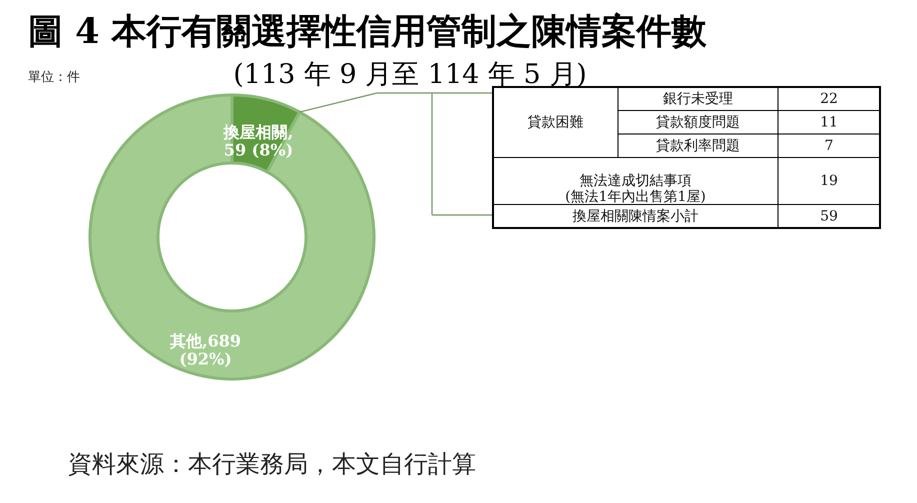 The image size is (917, 503). I want to click on data-label: 19, so click(829, 181).